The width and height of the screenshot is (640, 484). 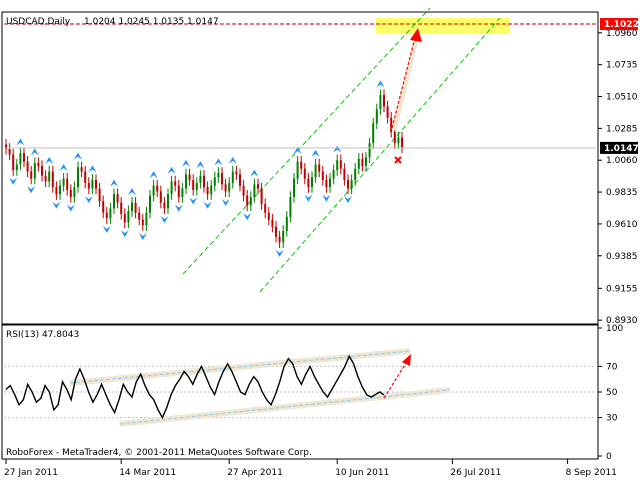 What do you see at coordinates (404, 81) in the screenshot?
I see `forecast-arrow-line` at bounding box center [404, 81].